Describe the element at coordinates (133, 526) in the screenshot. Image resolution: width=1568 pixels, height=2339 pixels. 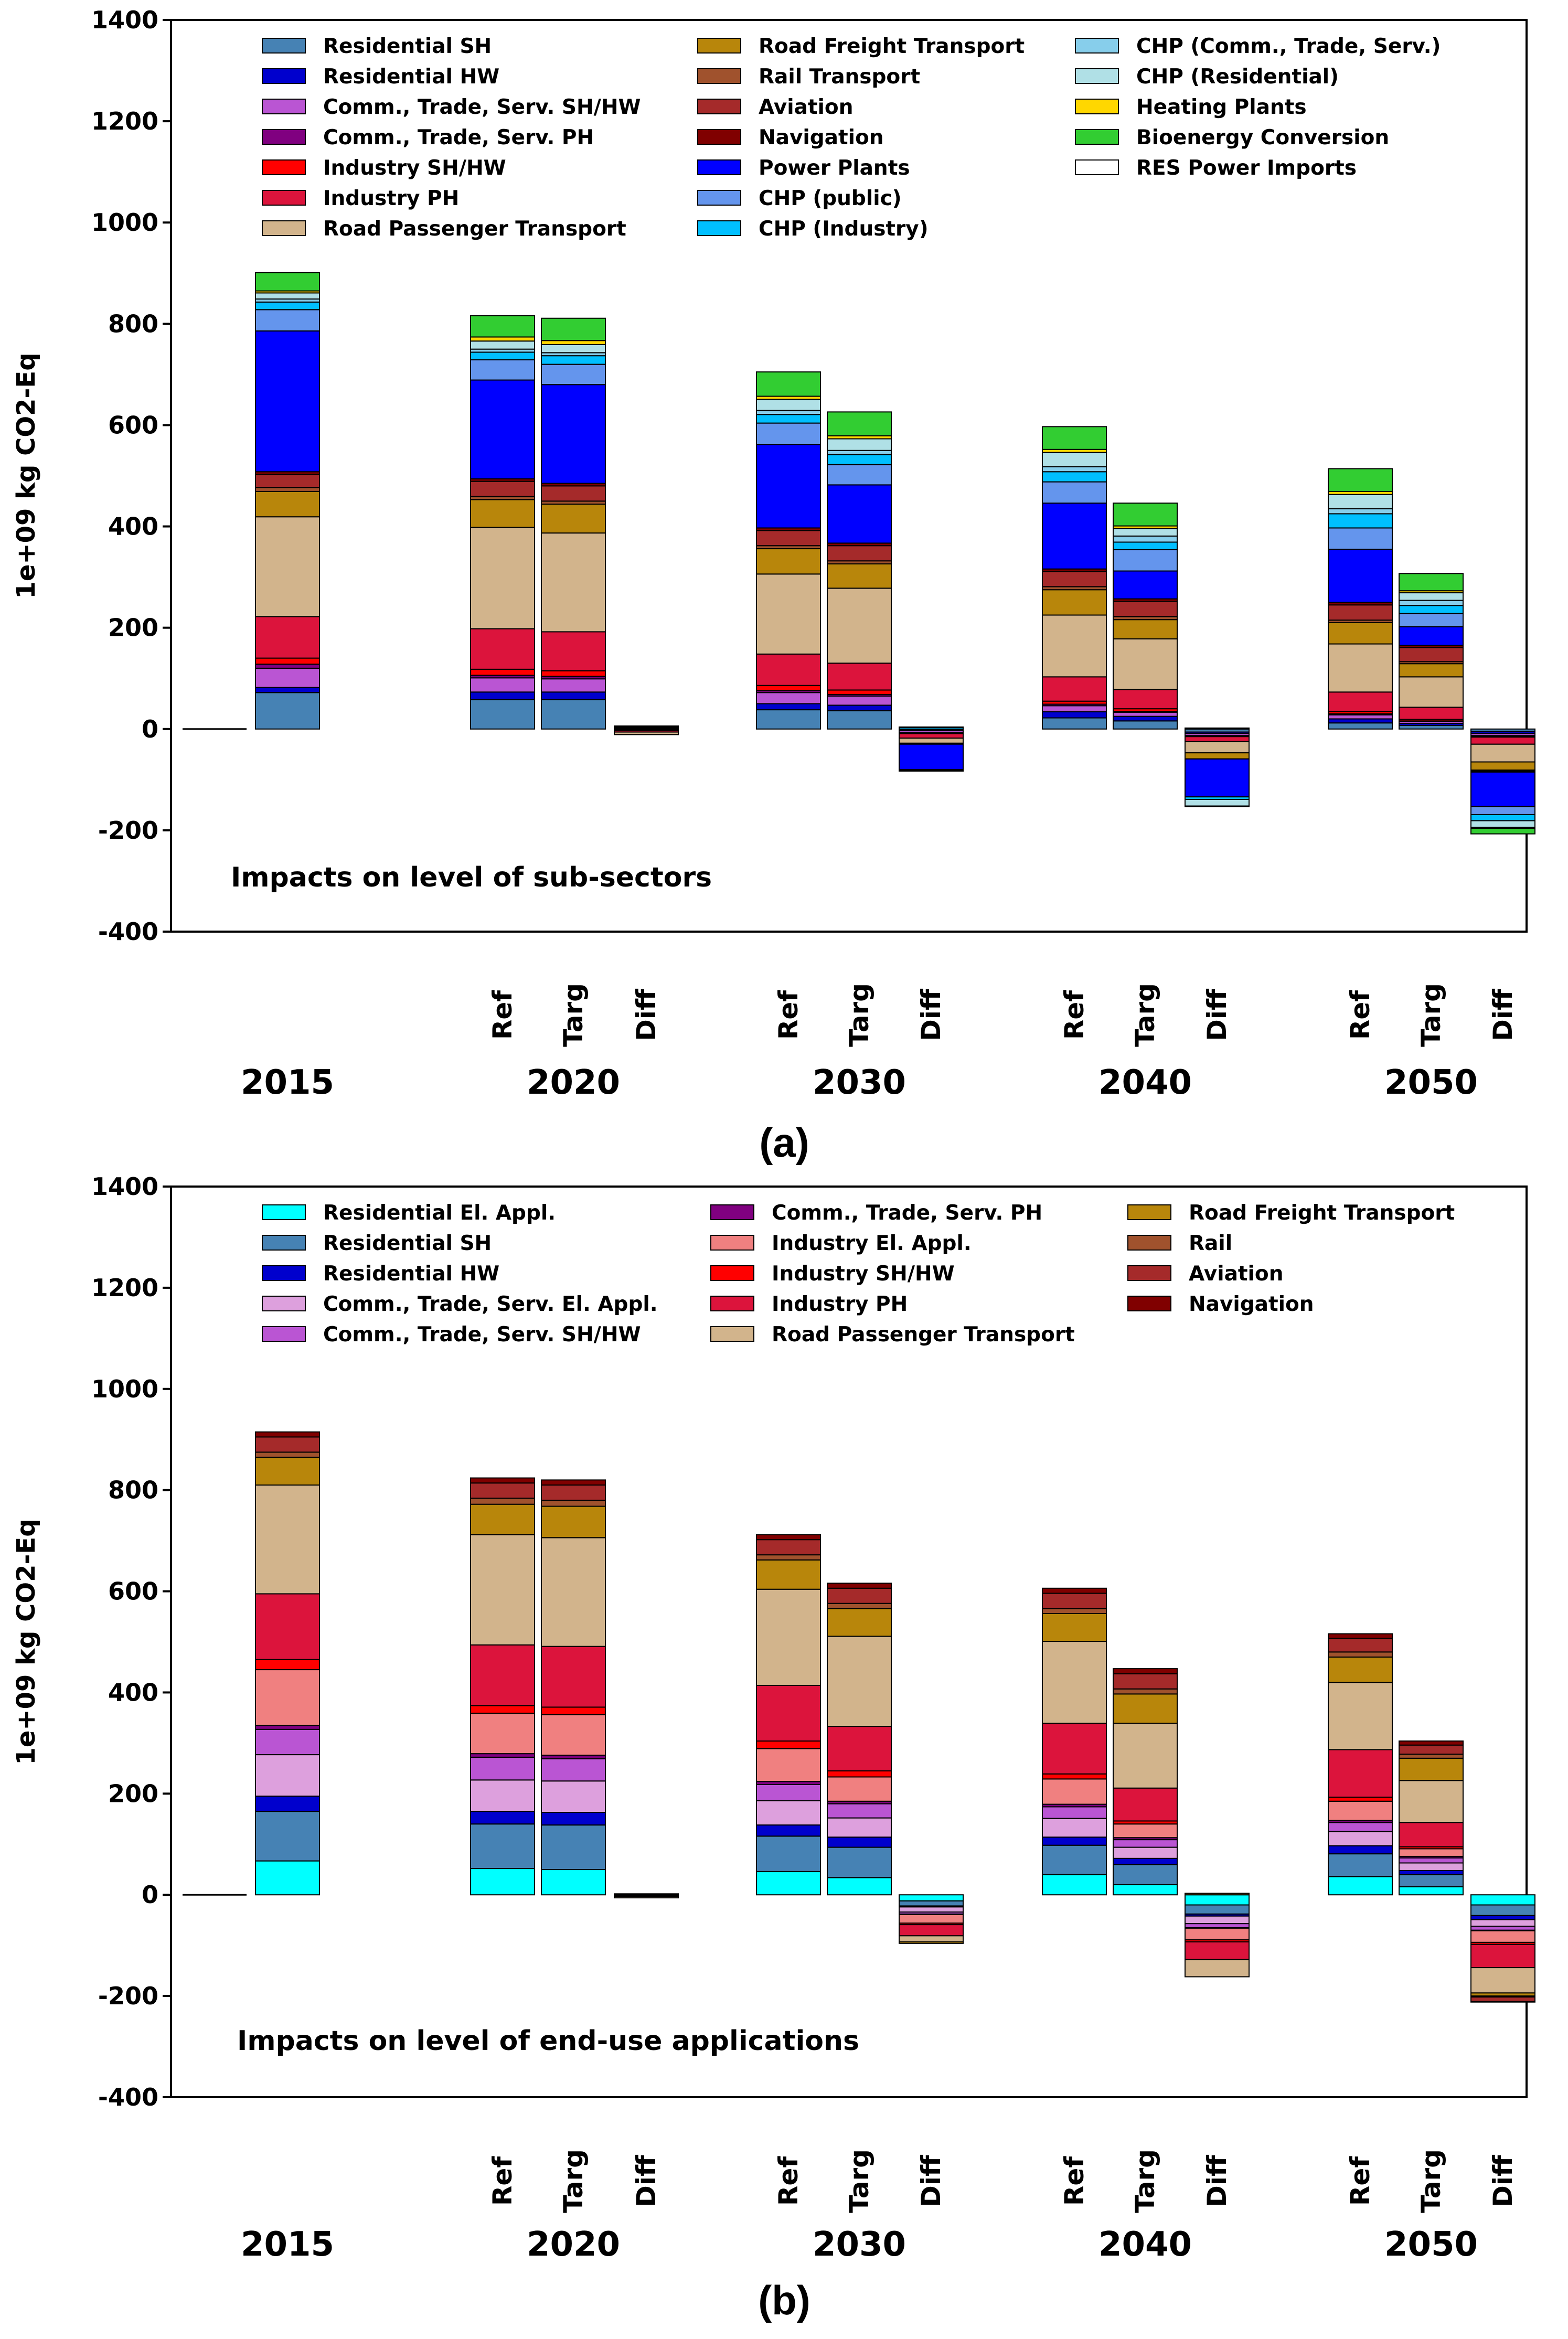
I see `y-tick-label: 400` at that location.